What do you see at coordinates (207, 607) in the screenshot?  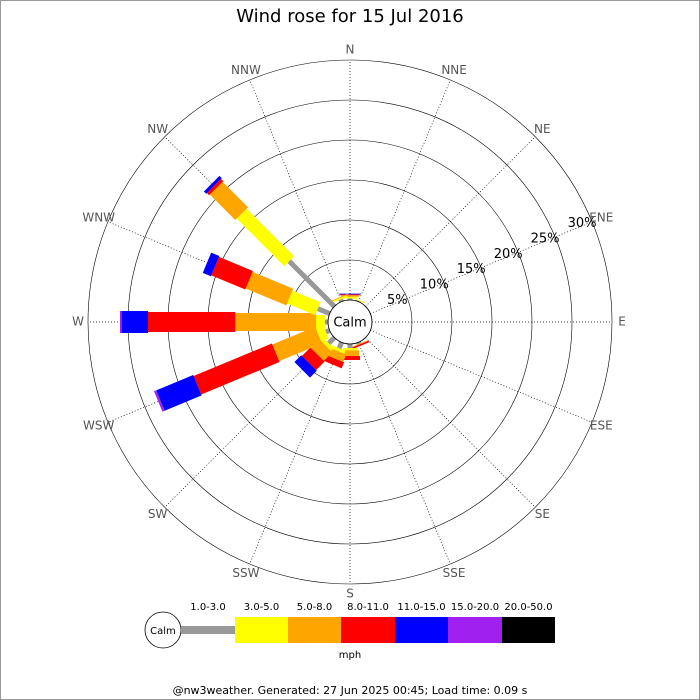 I see `legend-label: 1.0-3.0` at bounding box center [207, 607].